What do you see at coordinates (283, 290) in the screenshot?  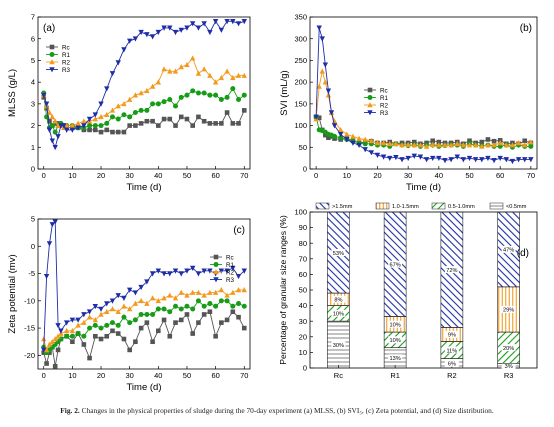 I see `y-axis-label: Percentage of granular size ranges (%)` at bounding box center [283, 290].